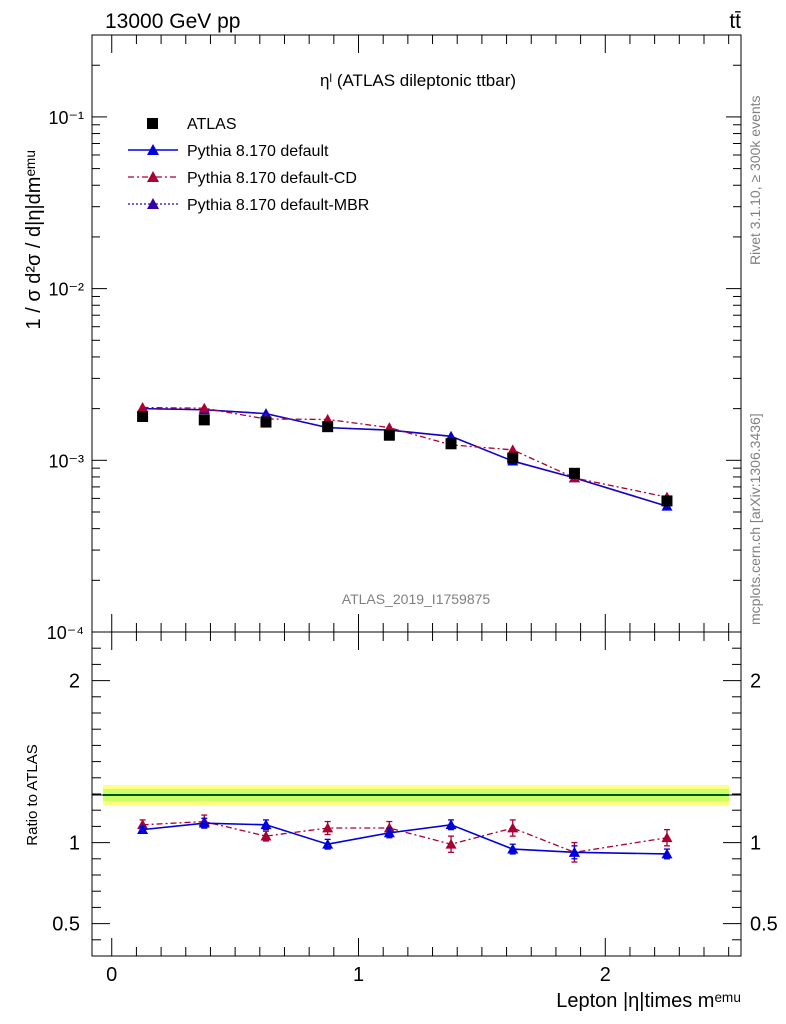 Image resolution: width=786 pixels, height=1024 pixels. What do you see at coordinates (755, 844) in the screenshot?
I see `ratio-y-tick-label-right: 1` at bounding box center [755, 844].